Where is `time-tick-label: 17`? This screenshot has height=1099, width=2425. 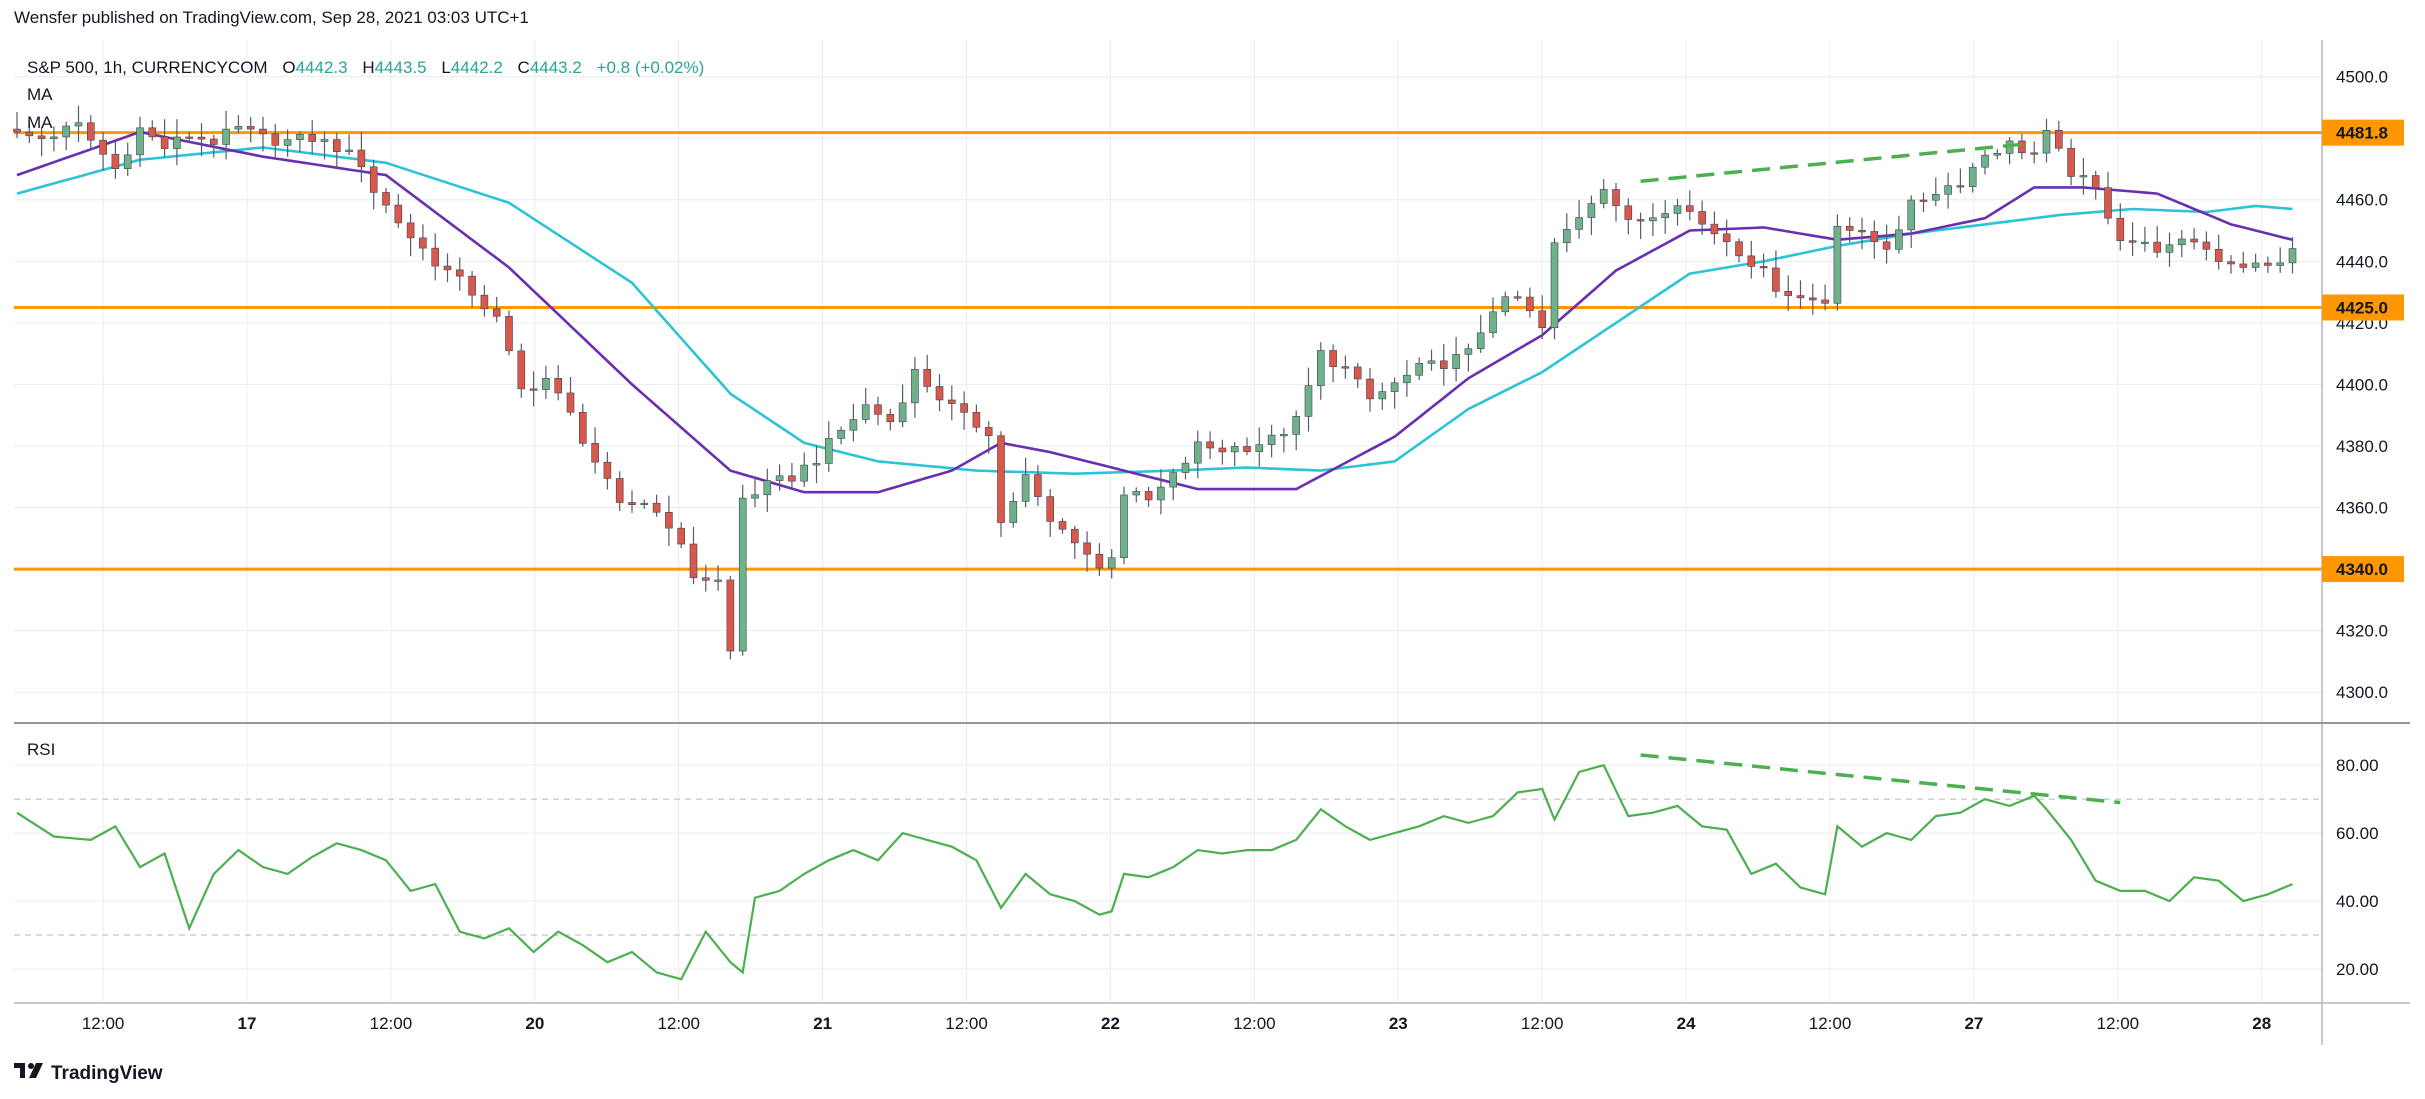 time-tick-label: 17 is located at coordinates (247, 1023).